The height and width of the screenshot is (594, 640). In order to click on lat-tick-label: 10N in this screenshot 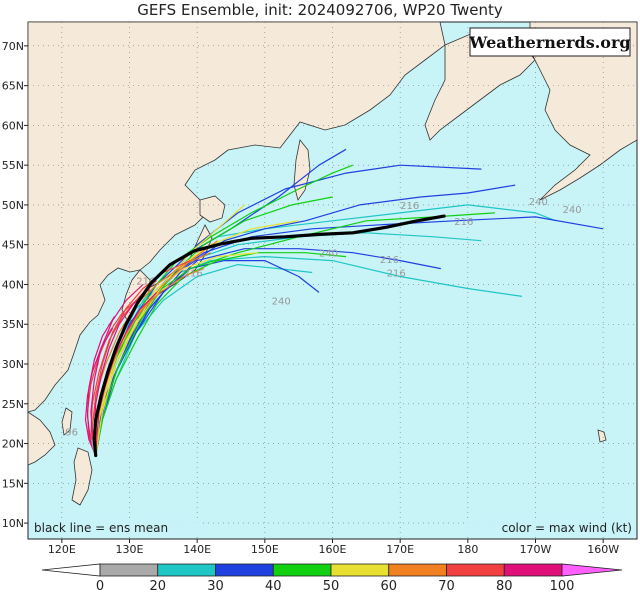, I will do `click(13, 523)`.